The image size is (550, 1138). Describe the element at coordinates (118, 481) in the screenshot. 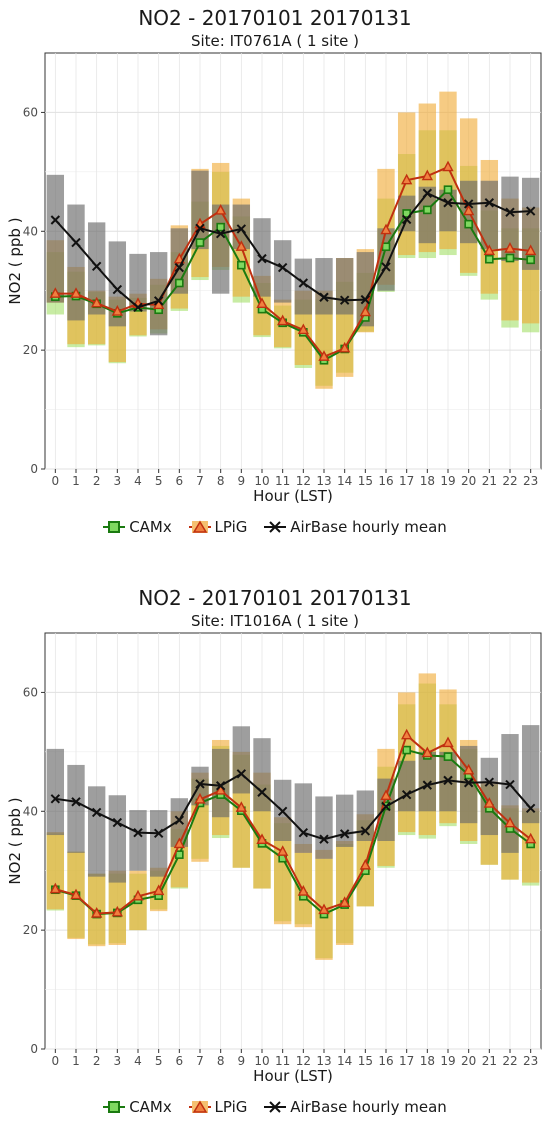

I see `x-tick-label: 3` at that location.